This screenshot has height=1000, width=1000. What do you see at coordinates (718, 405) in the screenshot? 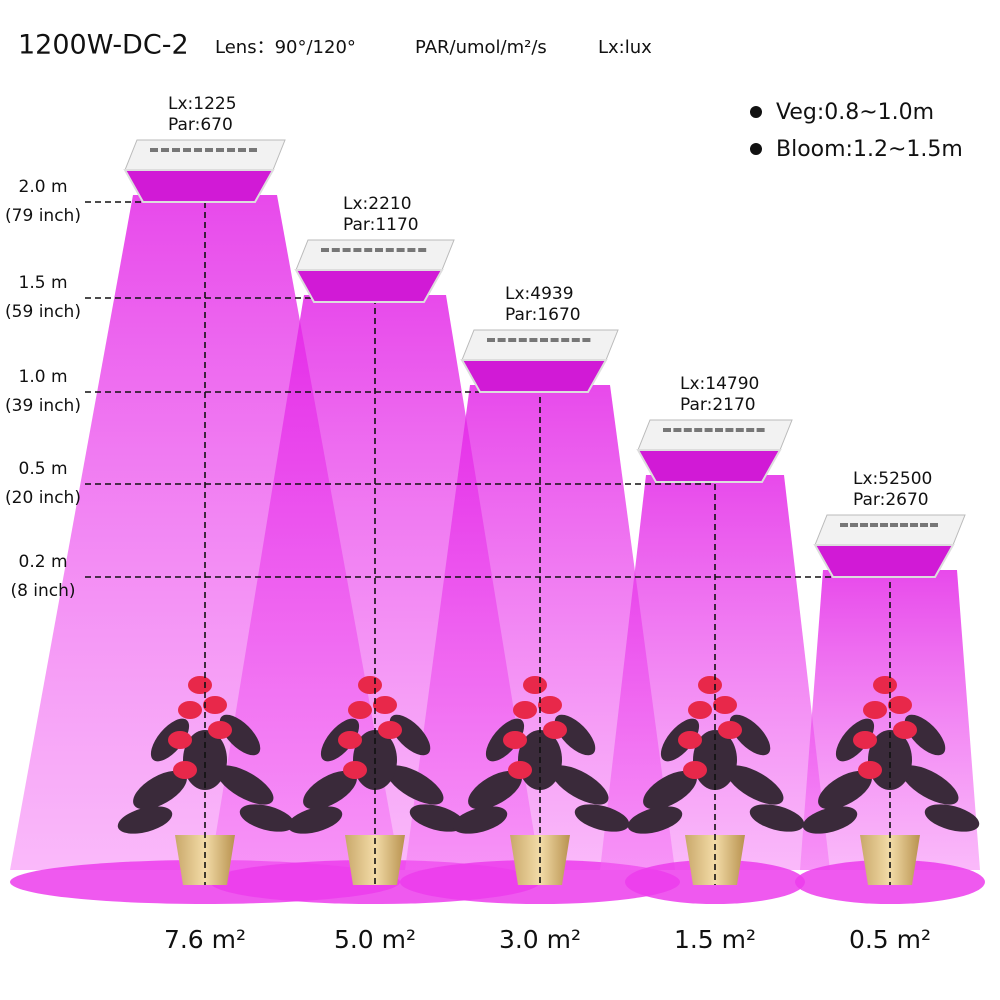
I see `par-value: Par:2170` at bounding box center [718, 405].